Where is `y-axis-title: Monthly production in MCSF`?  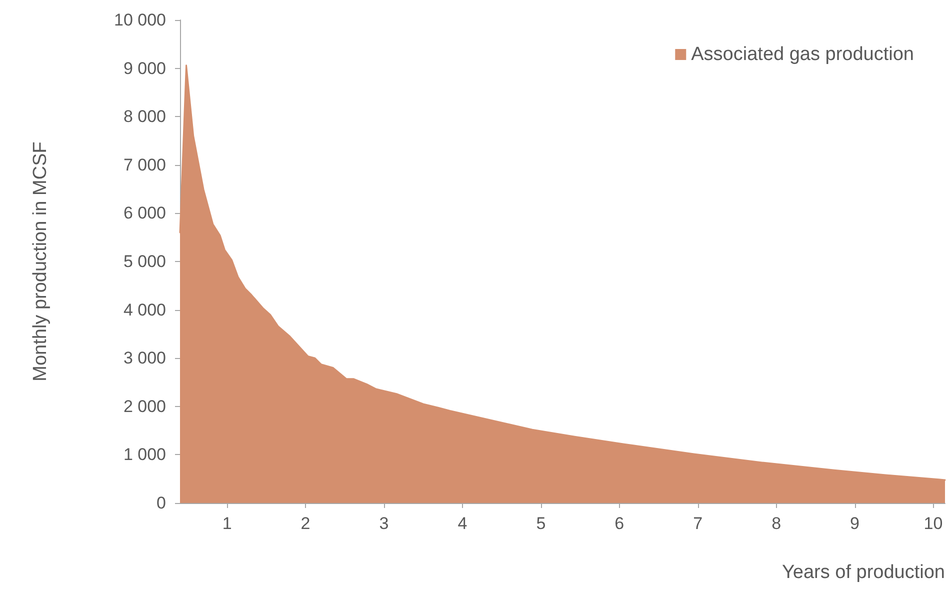
y-axis-title: Monthly production in MCSF is located at coordinates (40, 262).